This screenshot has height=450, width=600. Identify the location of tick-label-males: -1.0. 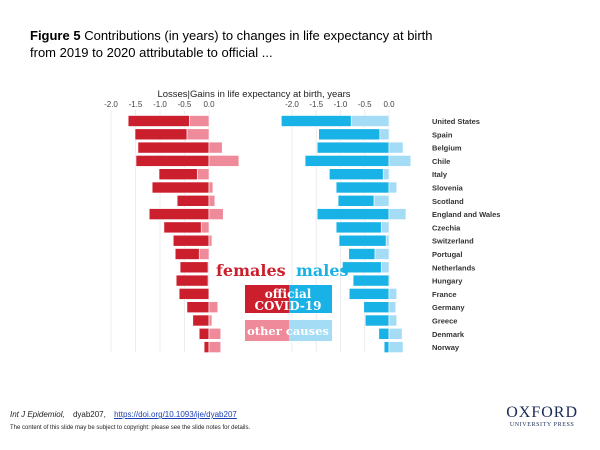
(341, 104).